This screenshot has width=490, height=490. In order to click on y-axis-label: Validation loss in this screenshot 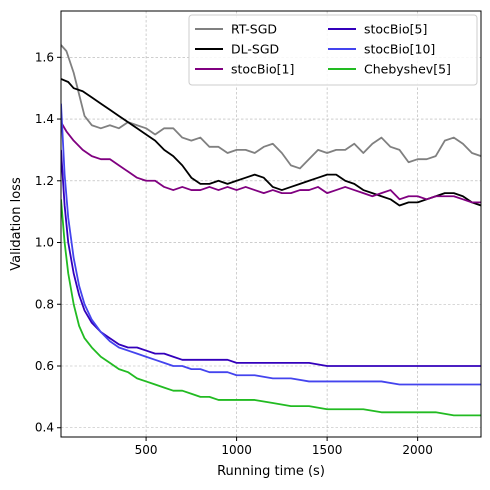, I will do `click(16, 224)`.